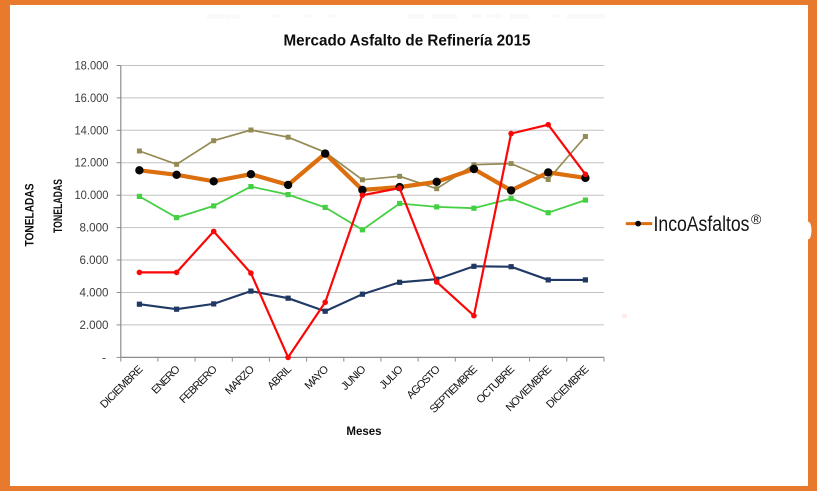 This screenshot has height=496, width=817. Describe the element at coordinates (92, 164) in the screenshot. I see `svg-text: 12.000` at that location.